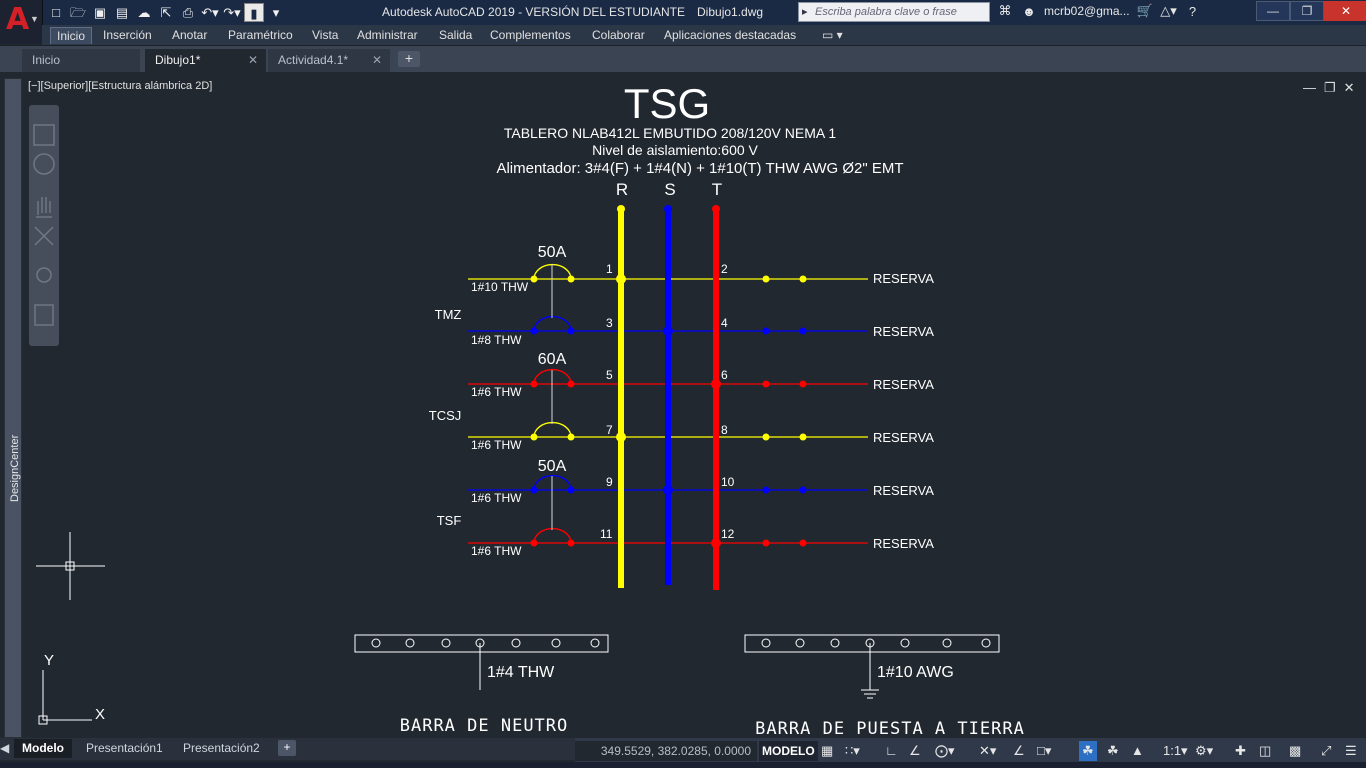 The height and width of the screenshot is (768, 1366). I want to click on cloud-icon: ☁, so click(144, 12).